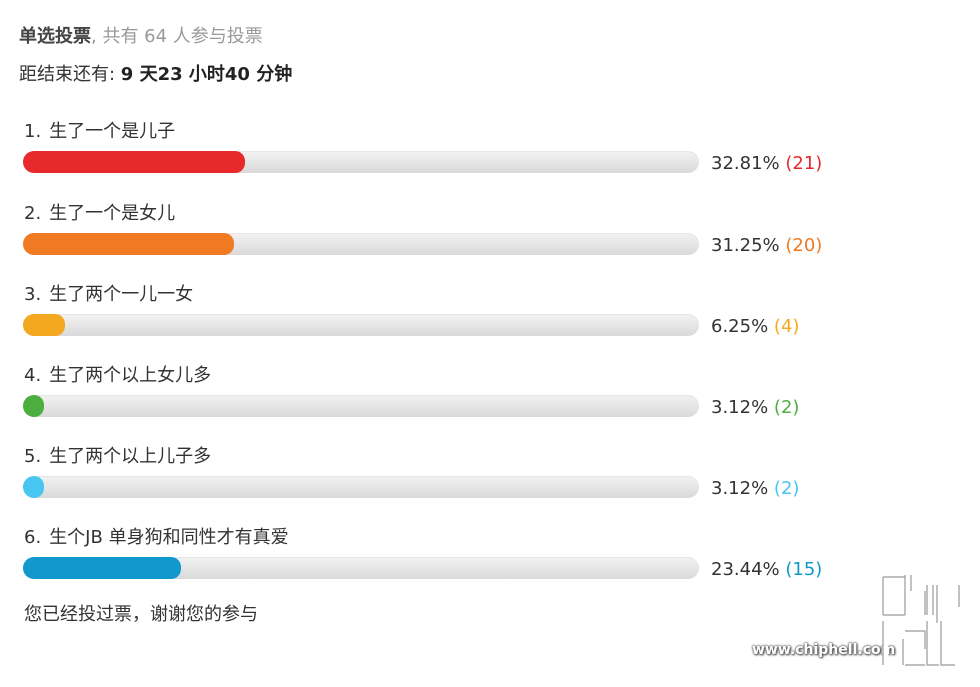  I want to click on option-percent: 6.25%, so click(740, 326).